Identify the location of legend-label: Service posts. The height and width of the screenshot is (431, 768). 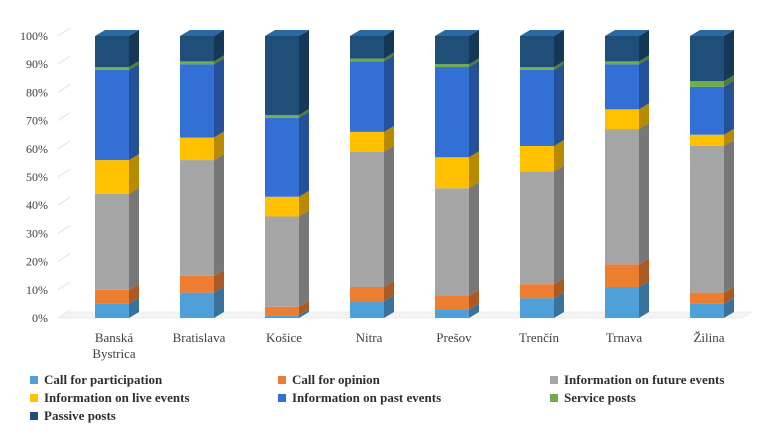
(600, 397).